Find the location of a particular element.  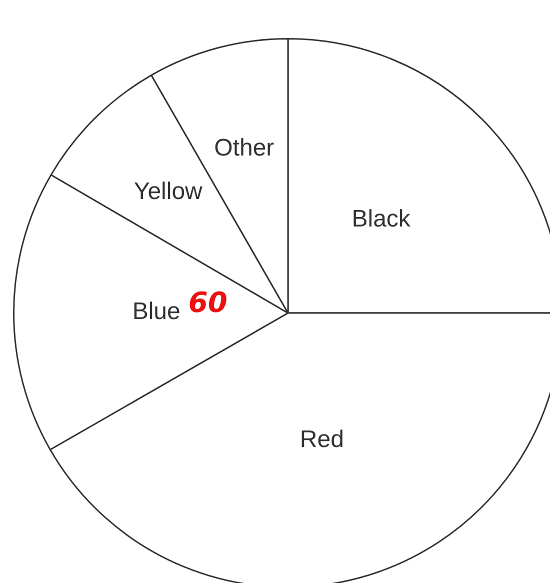

slice-label: Yellow is located at coordinates (169, 192).